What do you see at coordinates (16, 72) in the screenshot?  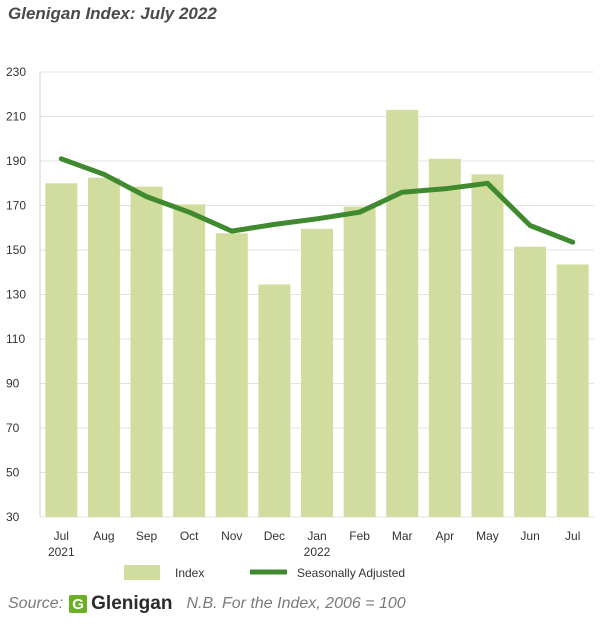 I see `y-tick-label: 230` at bounding box center [16, 72].